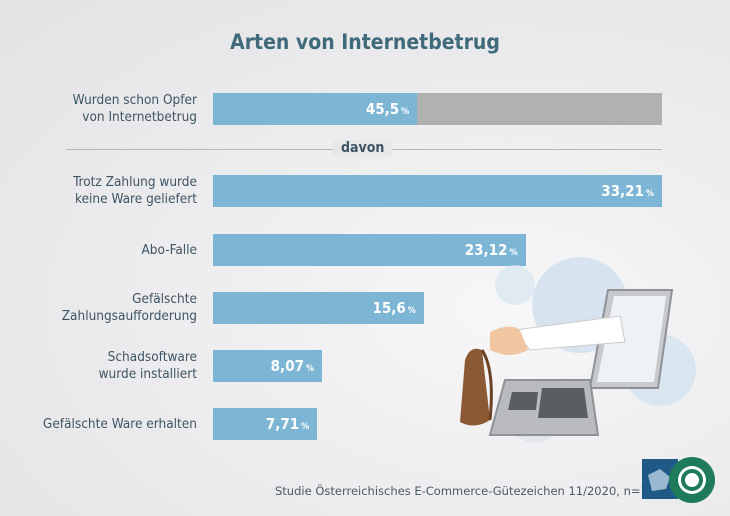  I want to click on data-label: 8,07%, so click(292, 366).